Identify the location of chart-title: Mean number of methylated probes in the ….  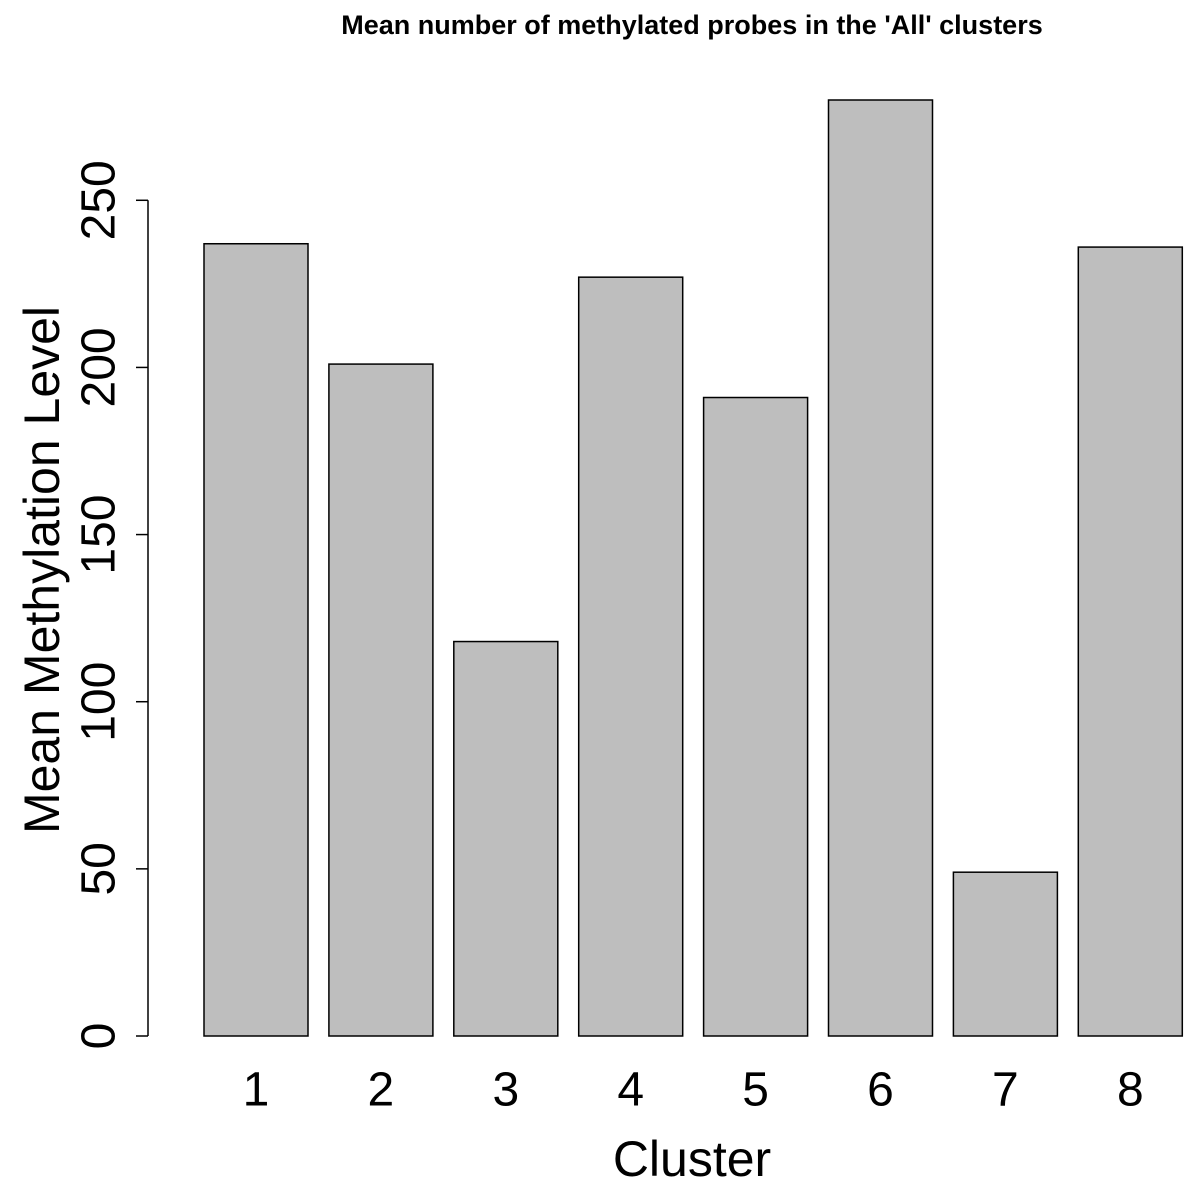
(691, 25).